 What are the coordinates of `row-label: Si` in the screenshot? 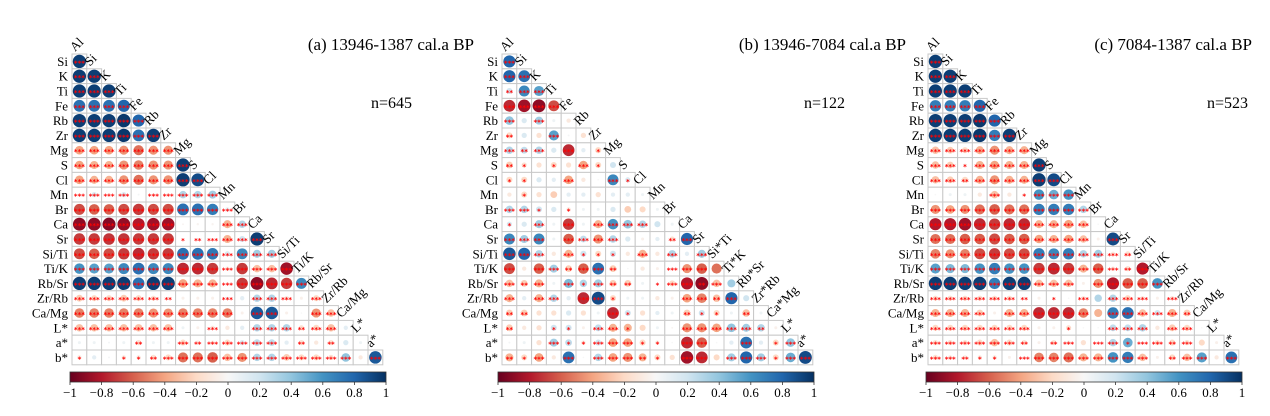 It's located at (62, 61).